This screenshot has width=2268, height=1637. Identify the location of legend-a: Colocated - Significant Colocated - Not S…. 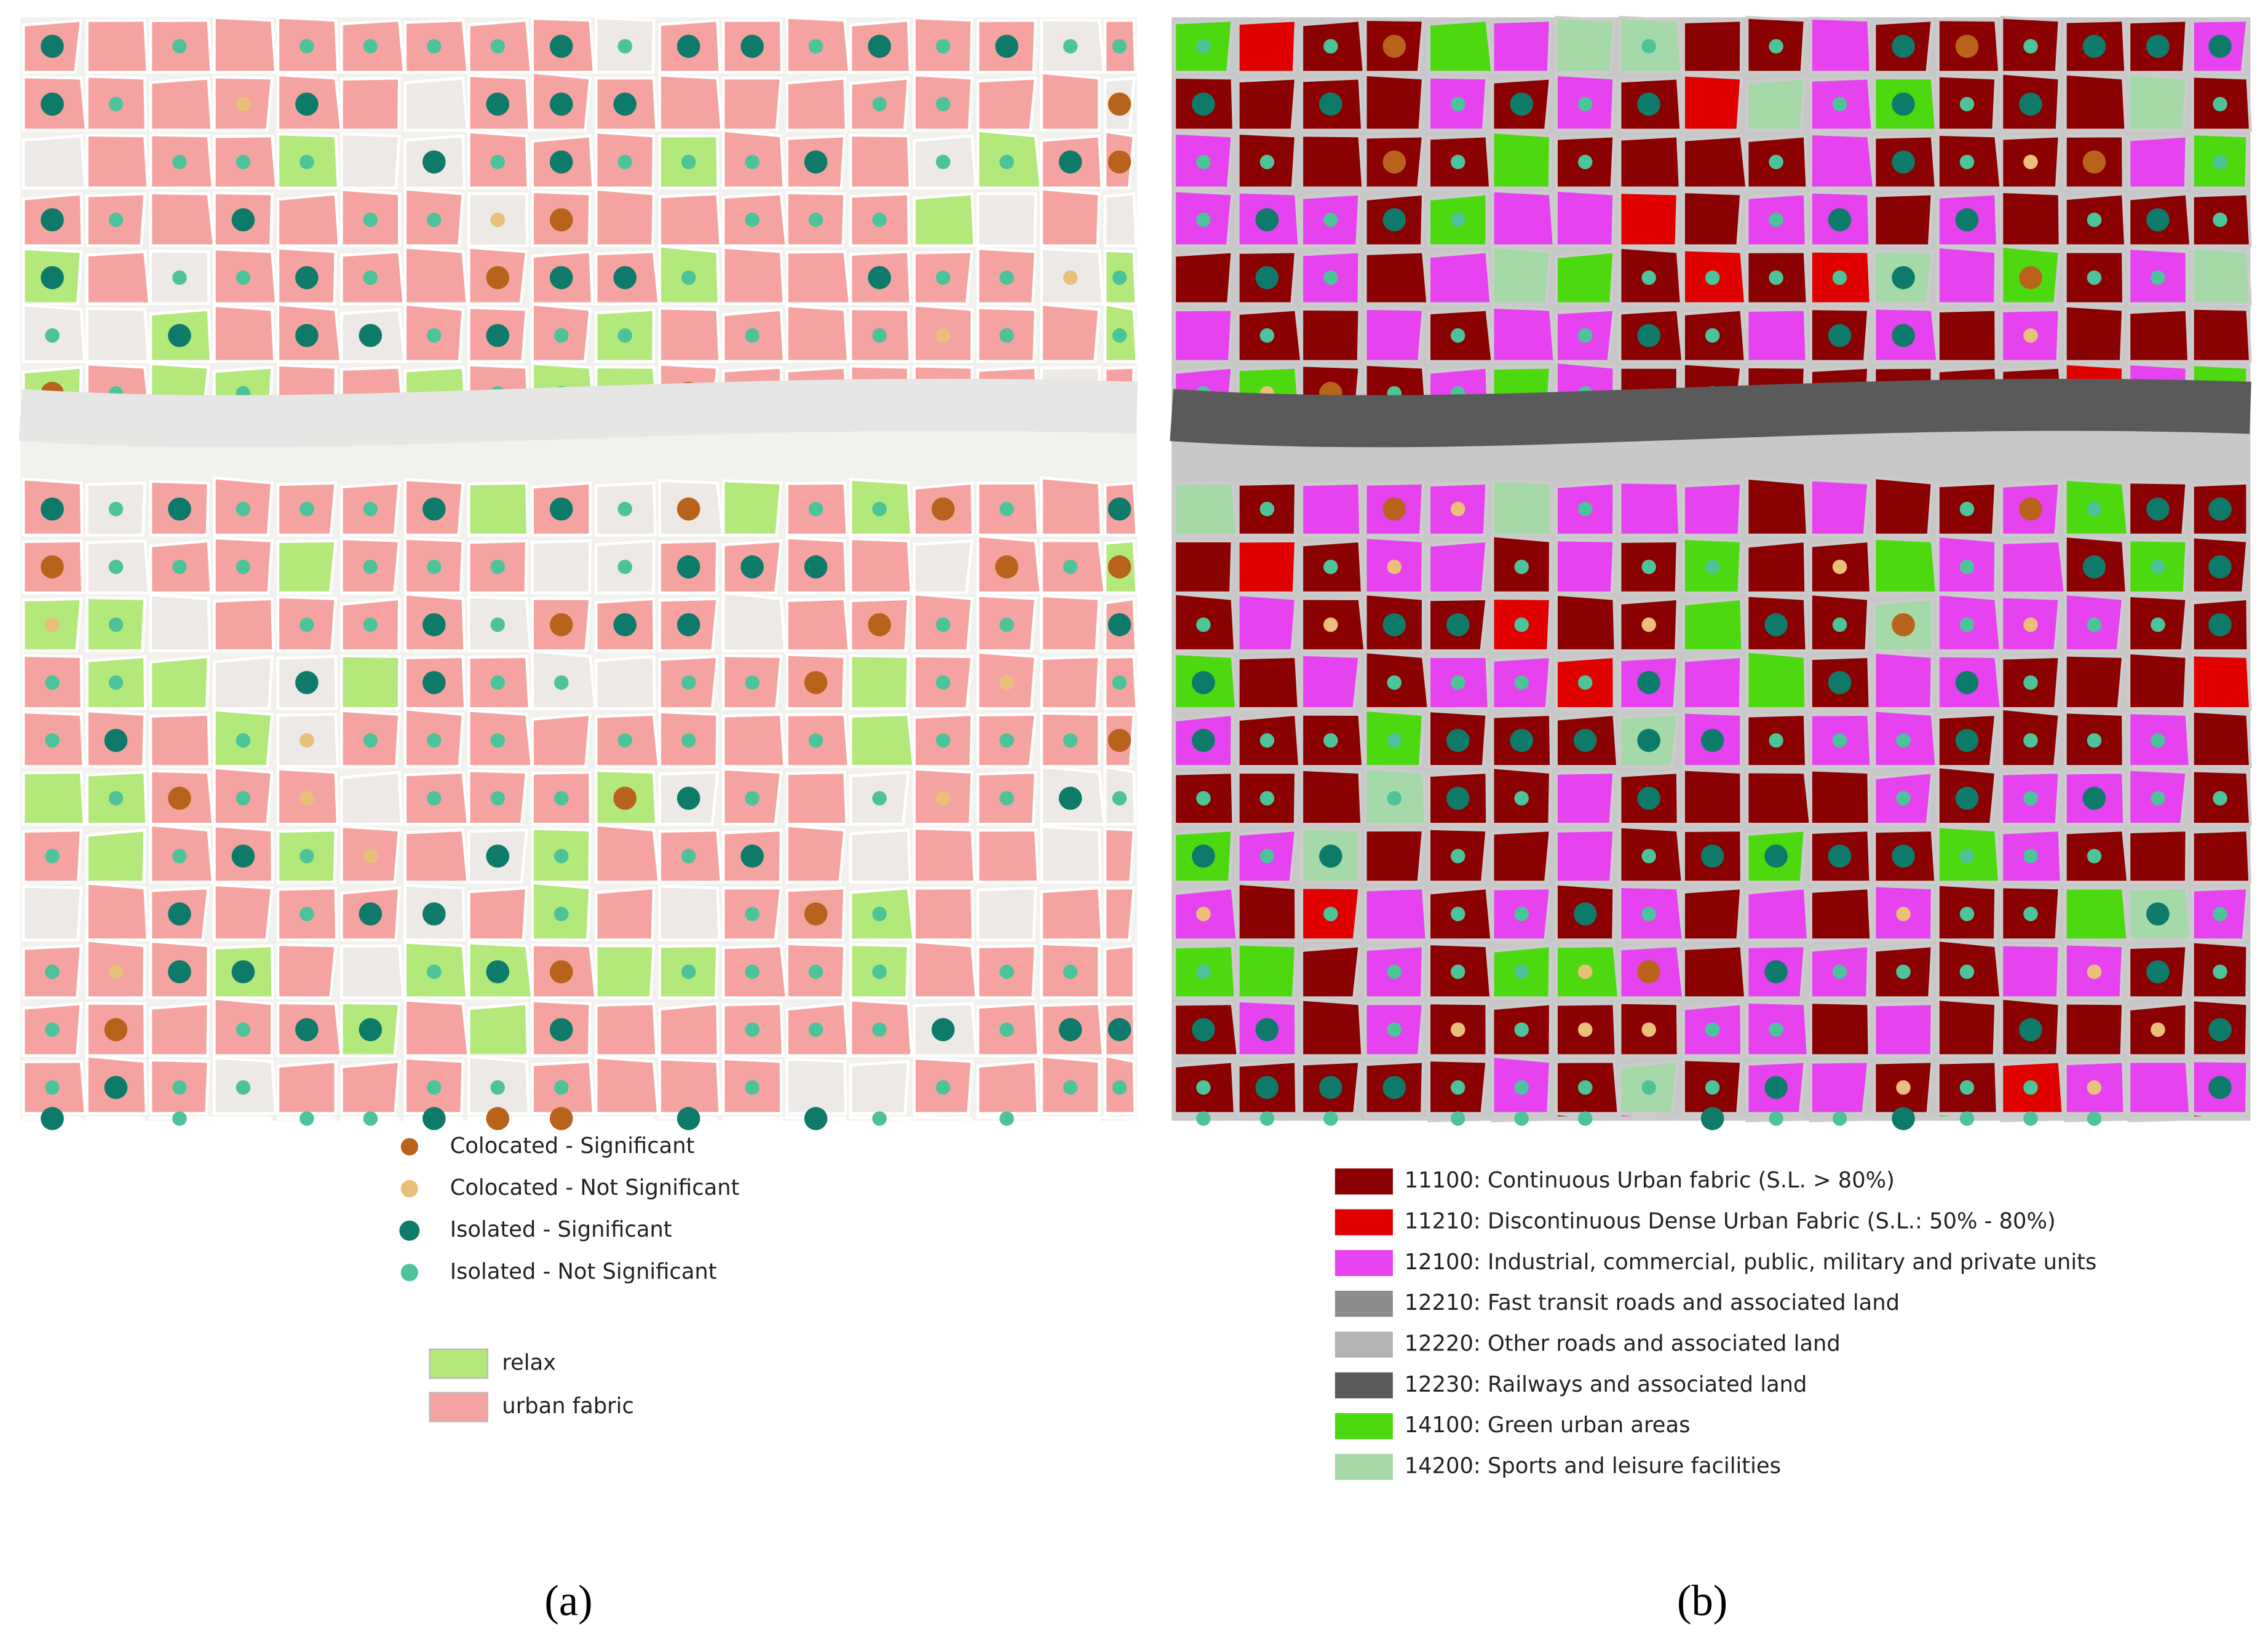
(569, 1277).